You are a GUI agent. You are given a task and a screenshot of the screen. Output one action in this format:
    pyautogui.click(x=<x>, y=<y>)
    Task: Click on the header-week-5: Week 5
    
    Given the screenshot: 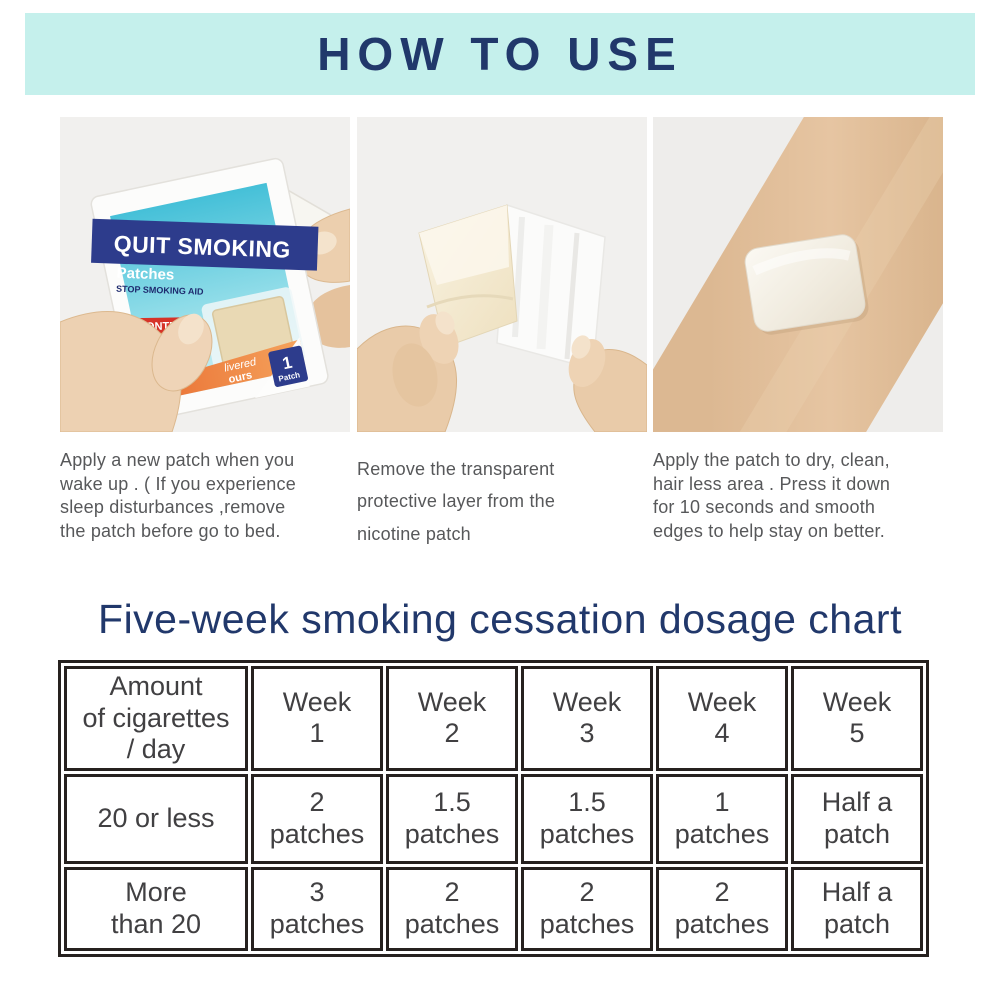 What is the action you would take?
    pyautogui.click(x=857, y=718)
    